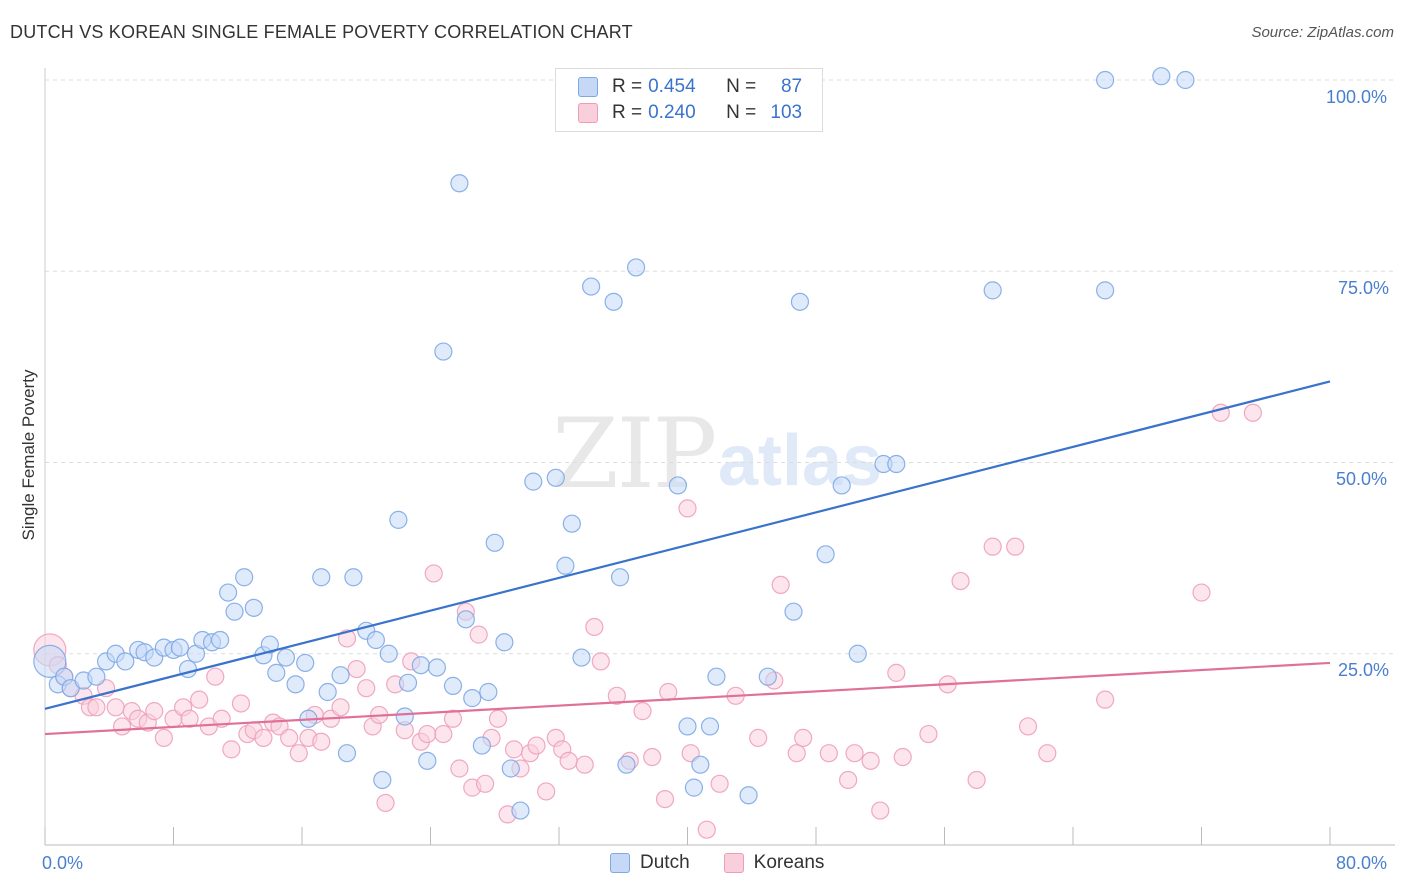 This screenshot has height=892, width=1406. Describe the element at coordinates (1357, 97) in the screenshot. I see `y-tick-label: 100.0%` at that location.